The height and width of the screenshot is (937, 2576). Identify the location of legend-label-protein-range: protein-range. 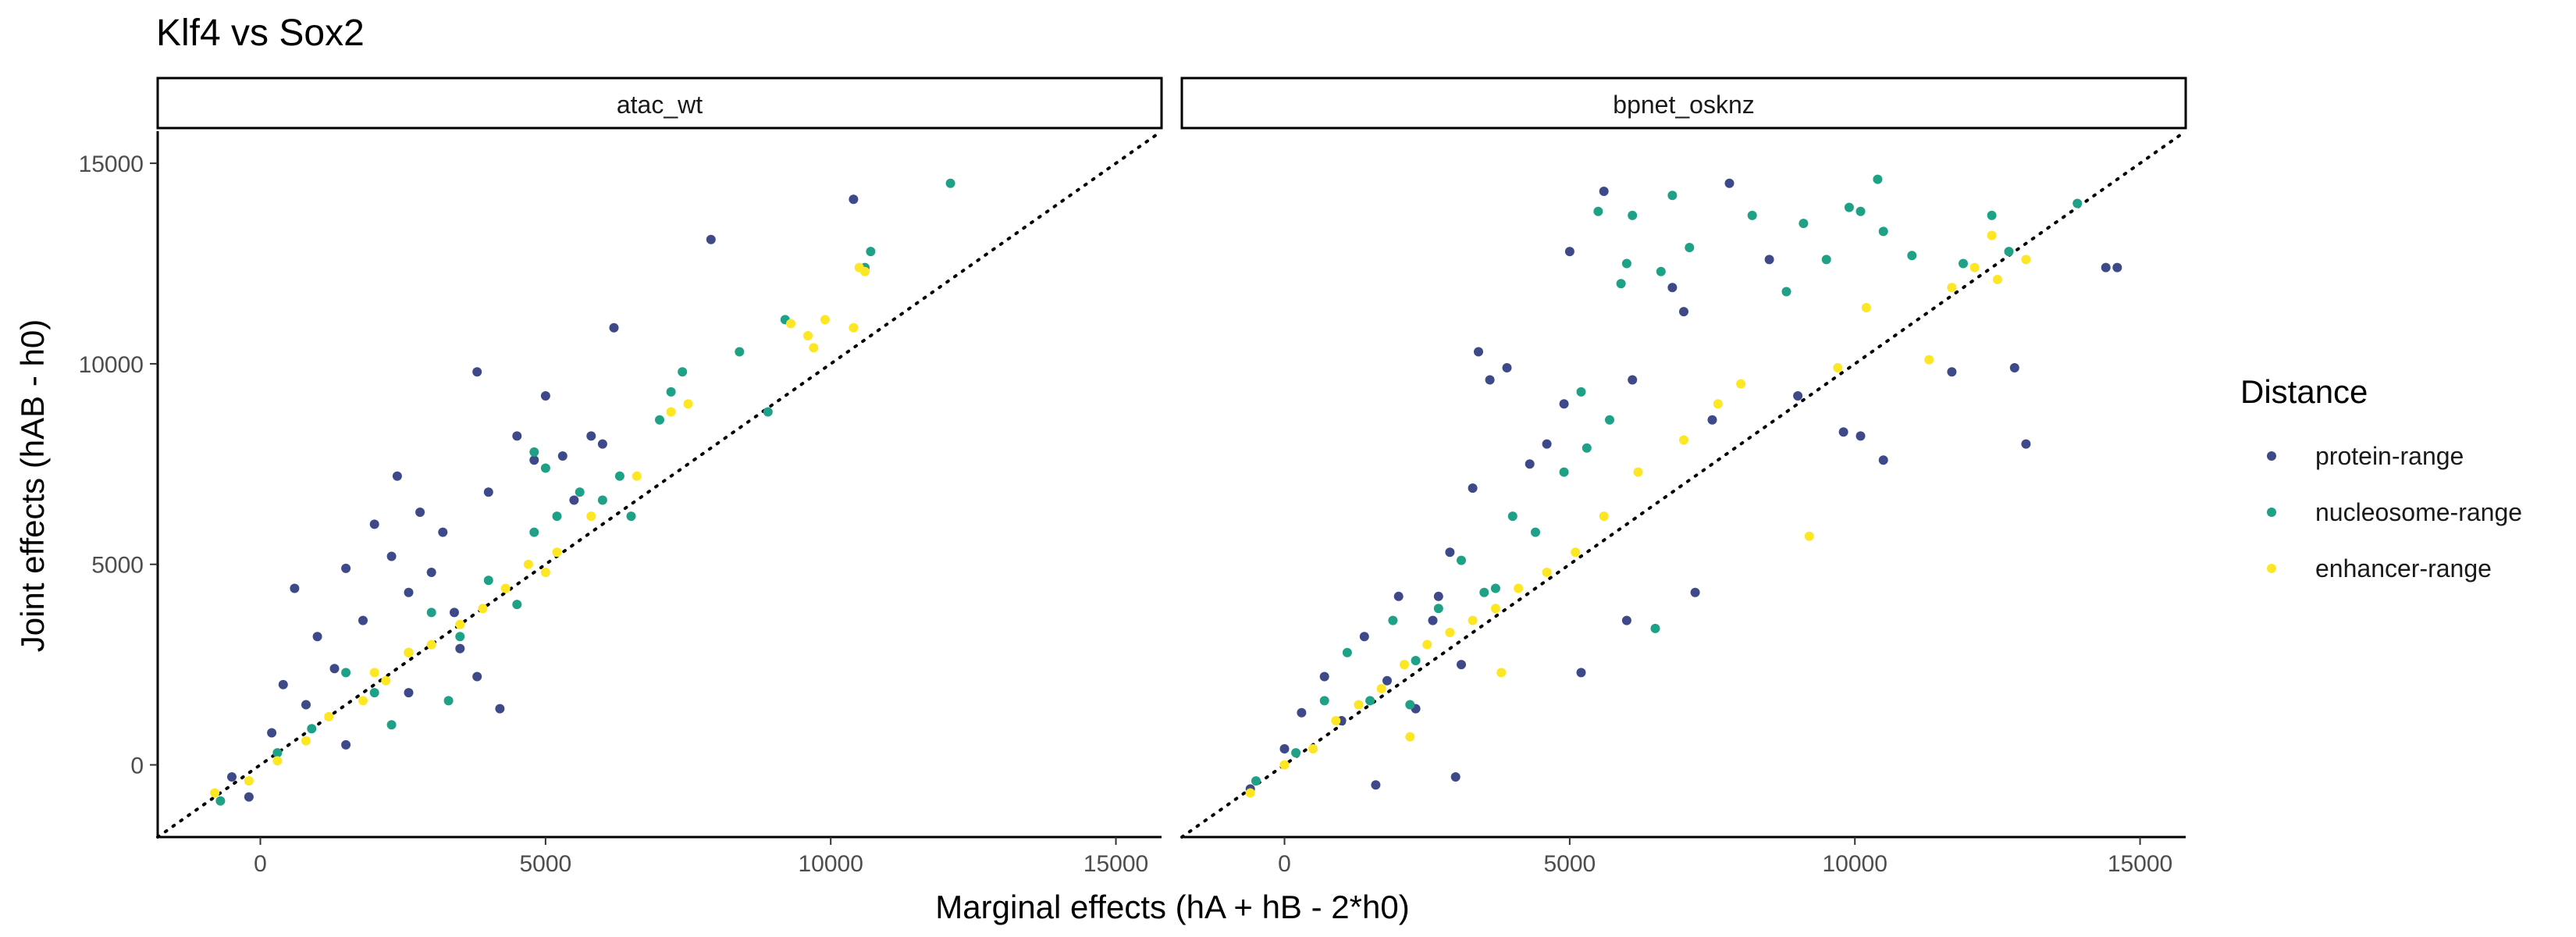
(2389, 456).